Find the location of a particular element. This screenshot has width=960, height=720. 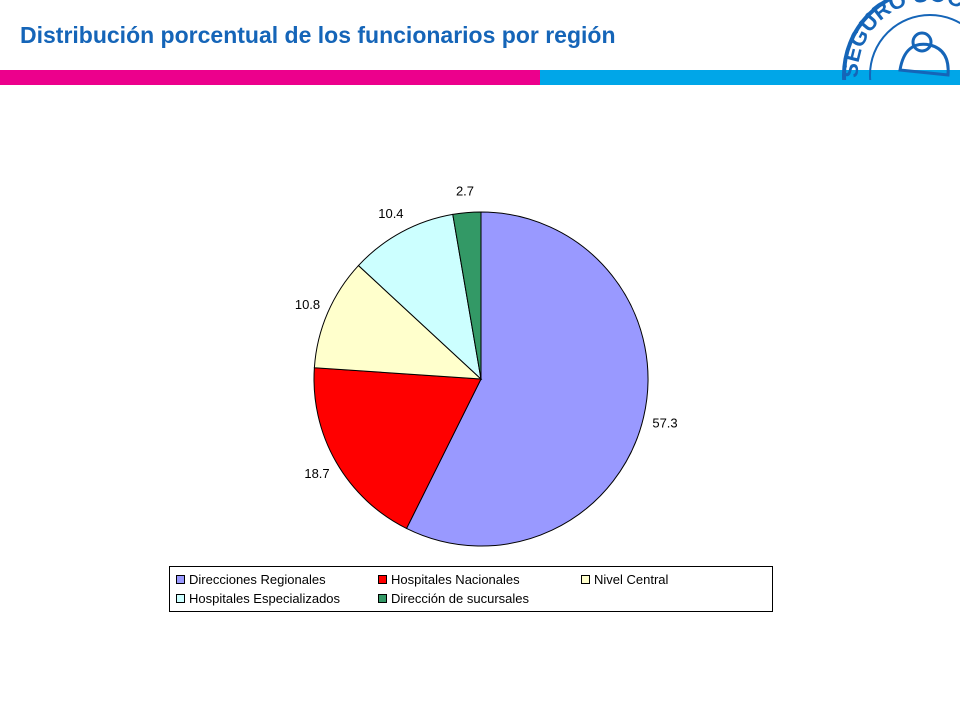

legend-label: Hospitales Especializados is located at coordinates (265, 598).